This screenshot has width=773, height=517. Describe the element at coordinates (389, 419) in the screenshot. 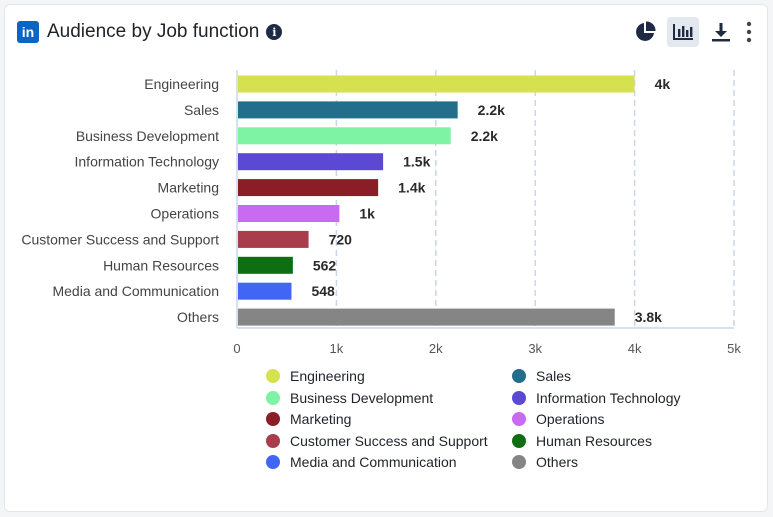

I see `legend-item: Marketing` at that location.